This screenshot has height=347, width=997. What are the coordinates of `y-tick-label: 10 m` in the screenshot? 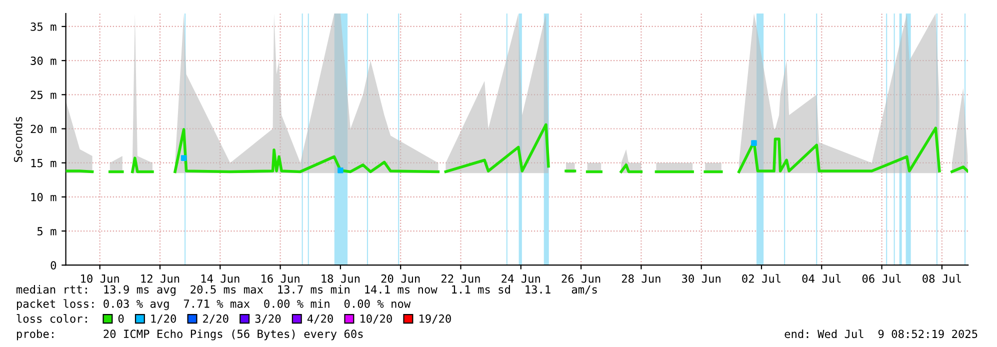 It's located at (43, 197).